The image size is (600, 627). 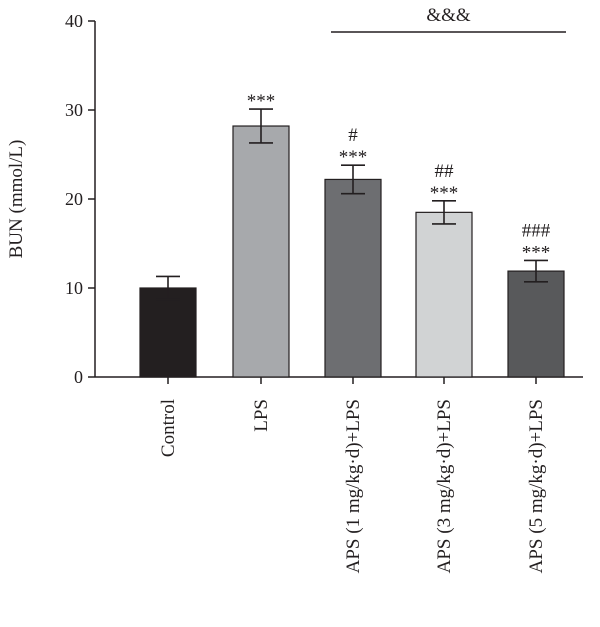 I want to click on x-category-label: LPS, so click(x=261, y=415).